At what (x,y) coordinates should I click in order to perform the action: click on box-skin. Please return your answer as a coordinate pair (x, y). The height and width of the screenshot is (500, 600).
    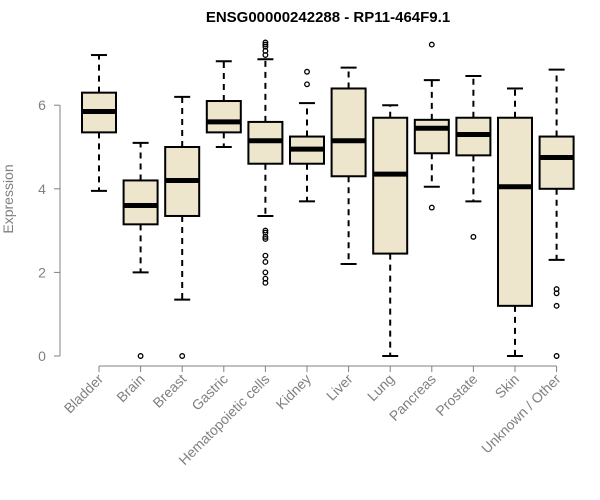
    Looking at the image, I should click on (515, 222).